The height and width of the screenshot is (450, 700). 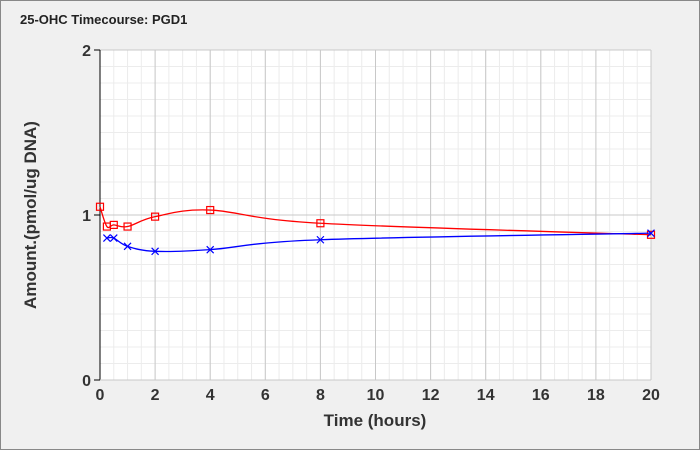 I want to click on x-tick-label: 2, so click(x=155, y=395).